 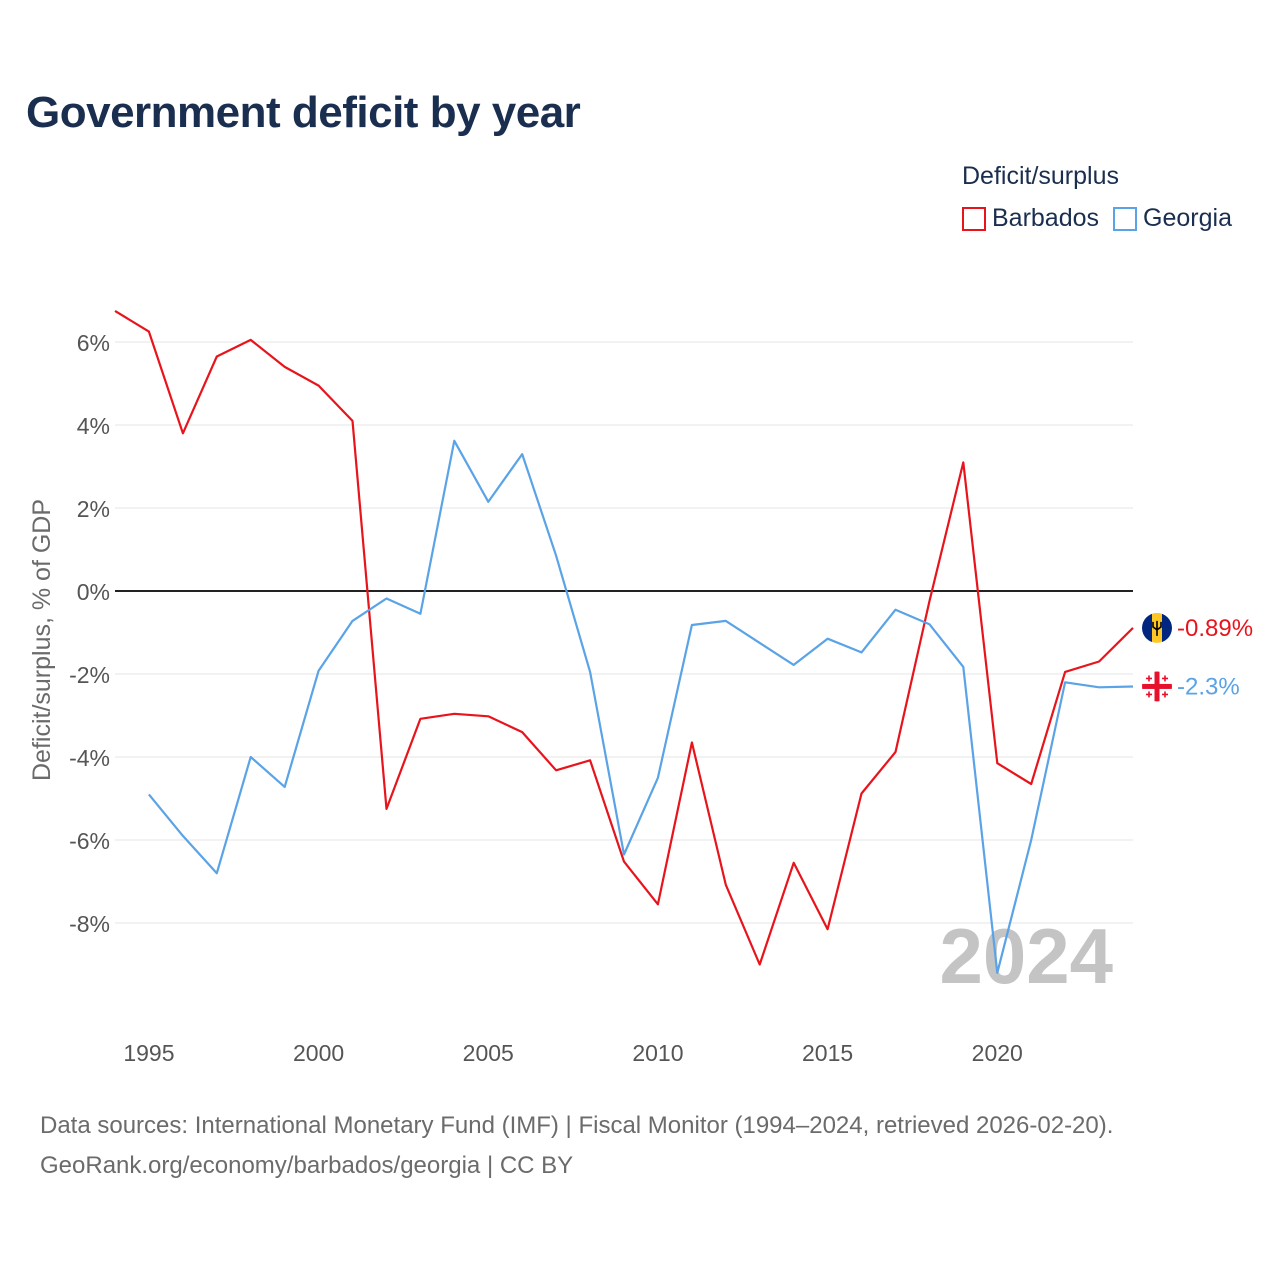 What do you see at coordinates (1197, 657) in the screenshot?
I see `series-end-labels: -0.89% -2.3%` at bounding box center [1197, 657].